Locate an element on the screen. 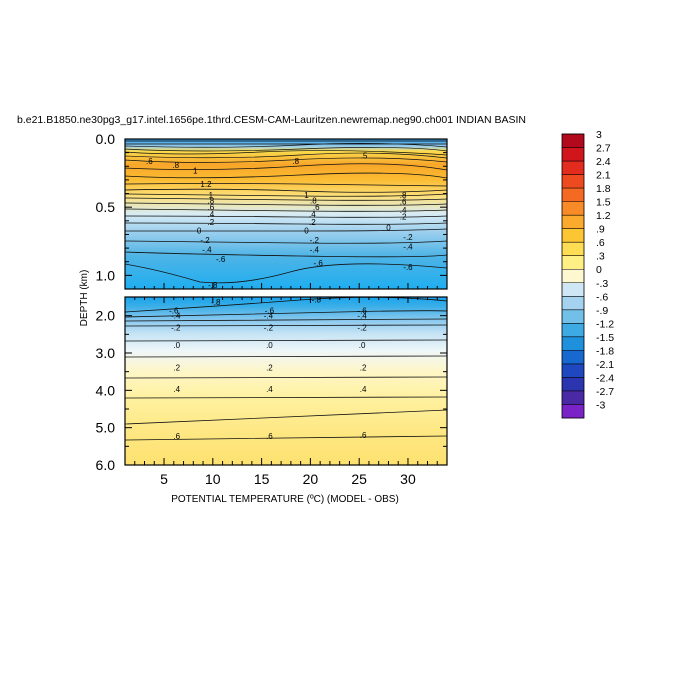 The height and width of the screenshot is (675, 675). upper-y-axis: 0.00.51.0 is located at coordinates (271, 210).